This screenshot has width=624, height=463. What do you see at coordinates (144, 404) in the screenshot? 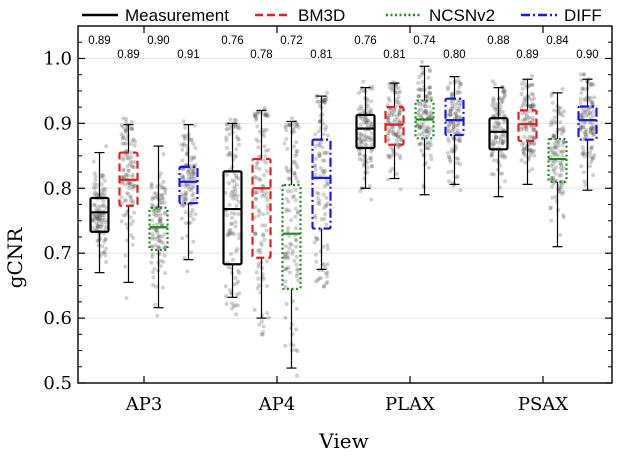
I see `x-tick-label-ap3: AP3` at bounding box center [144, 404].